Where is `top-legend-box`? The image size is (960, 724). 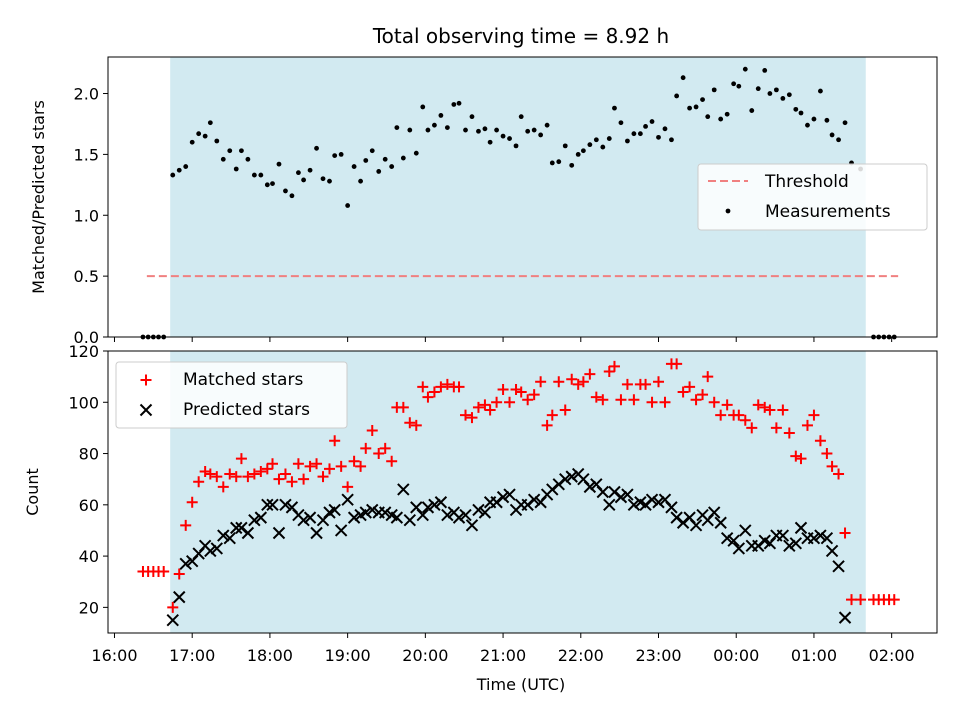 top-legend-box is located at coordinates (812, 197).